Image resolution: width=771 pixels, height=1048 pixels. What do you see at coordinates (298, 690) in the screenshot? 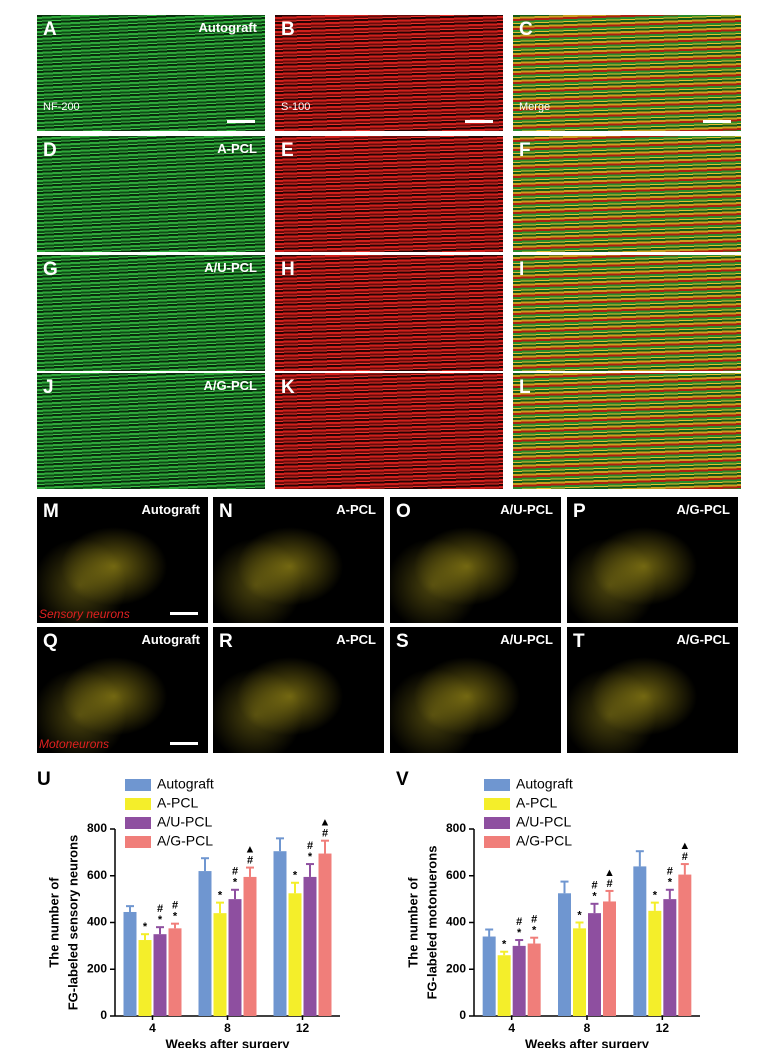
I see `image-panel: R A-PCL` at bounding box center [298, 690].